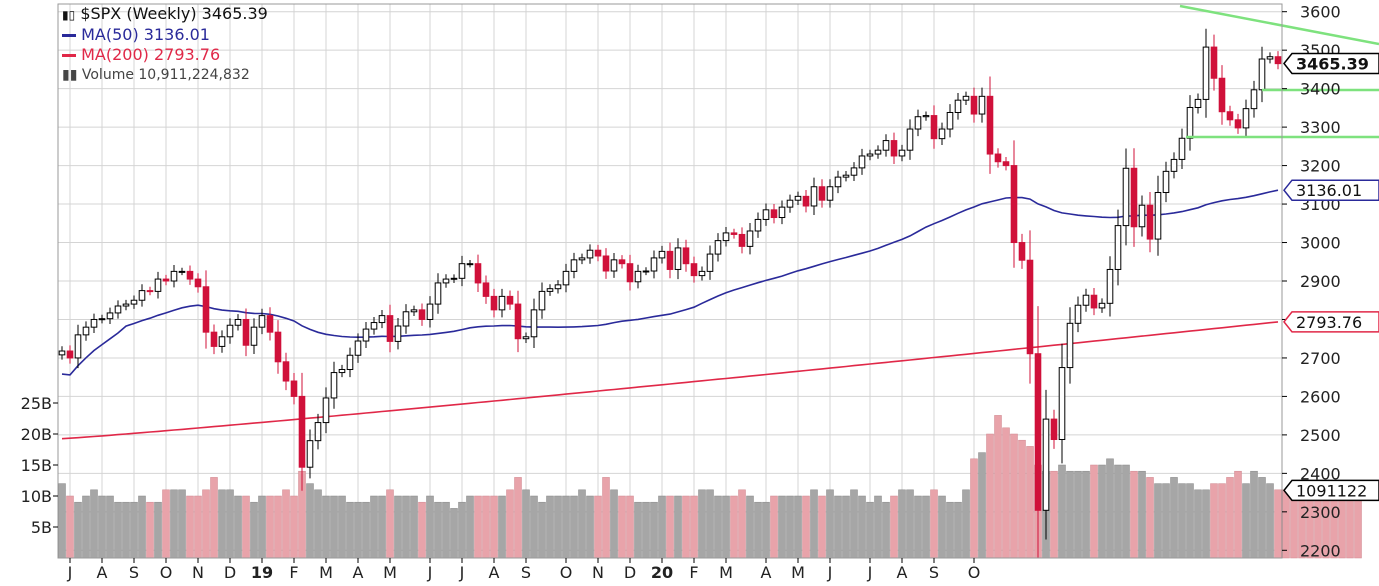  What do you see at coordinates (1320, 550) in the screenshot?
I see `price-tick-label: 2200` at bounding box center [1320, 550].